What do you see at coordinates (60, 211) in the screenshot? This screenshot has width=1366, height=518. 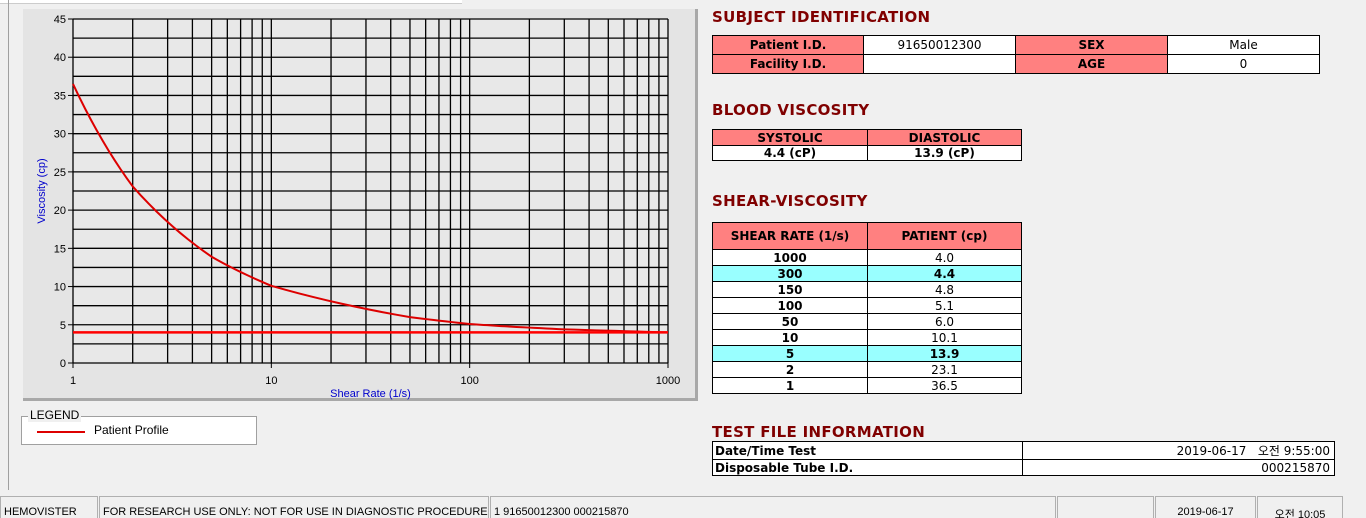 I see `y-tick-label: 20` at bounding box center [60, 211].